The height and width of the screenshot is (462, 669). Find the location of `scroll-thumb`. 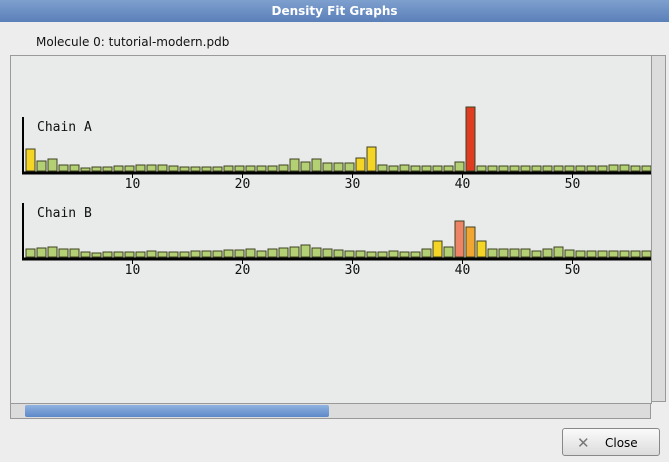

scroll-thumb is located at coordinates (177, 411).